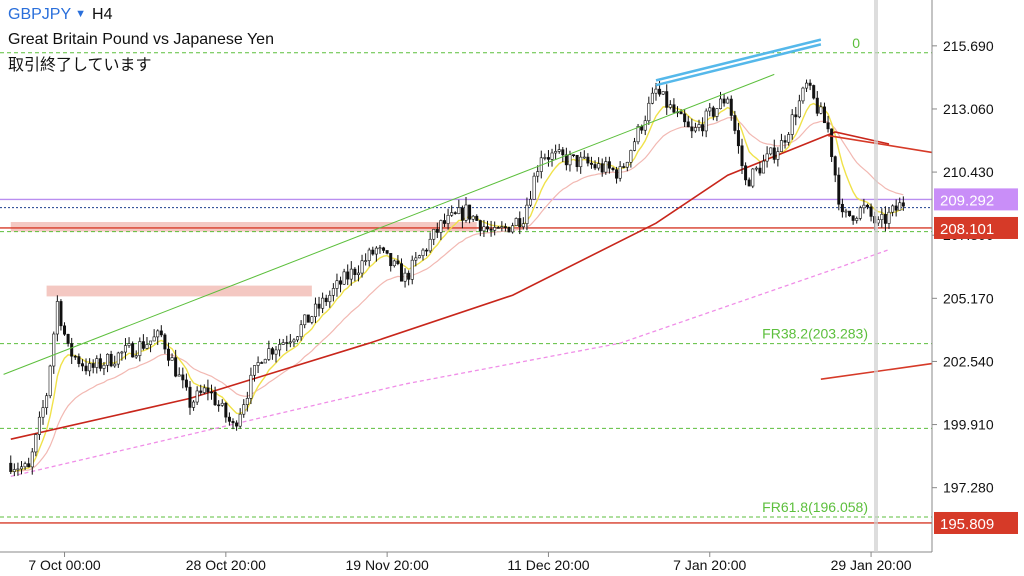  I want to click on supply-demand-zones, so click(243, 259).